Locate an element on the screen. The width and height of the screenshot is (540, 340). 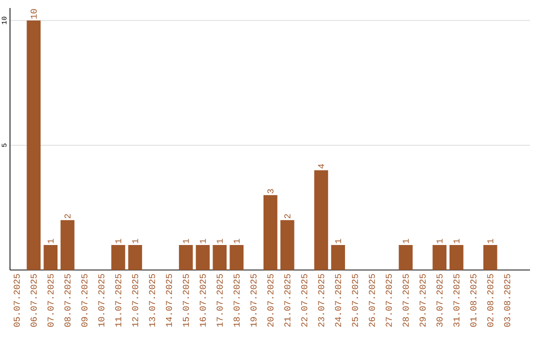
x-tick-label: 10.07.2025 is located at coordinates (101, 300).